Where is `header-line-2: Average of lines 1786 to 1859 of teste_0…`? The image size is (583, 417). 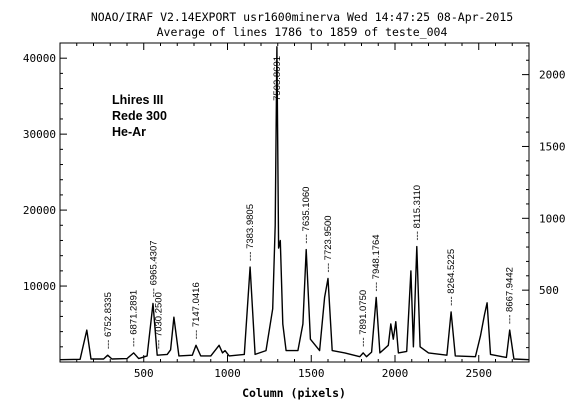 header-line-2: Average of lines 1786 to 1859 of teste_0… is located at coordinates (302, 32).